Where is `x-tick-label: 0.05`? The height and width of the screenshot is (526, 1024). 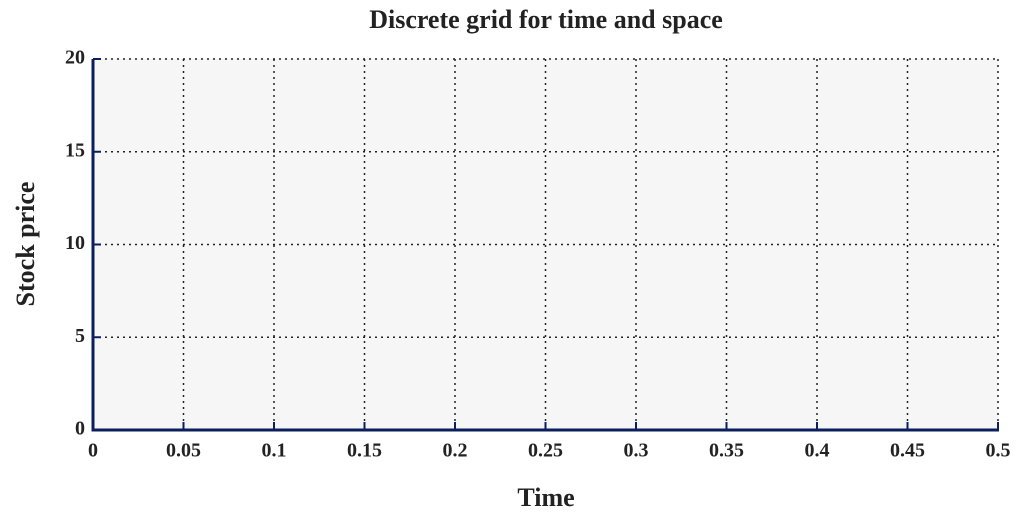 x-tick-label: 0.05 is located at coordinates (183, 451).